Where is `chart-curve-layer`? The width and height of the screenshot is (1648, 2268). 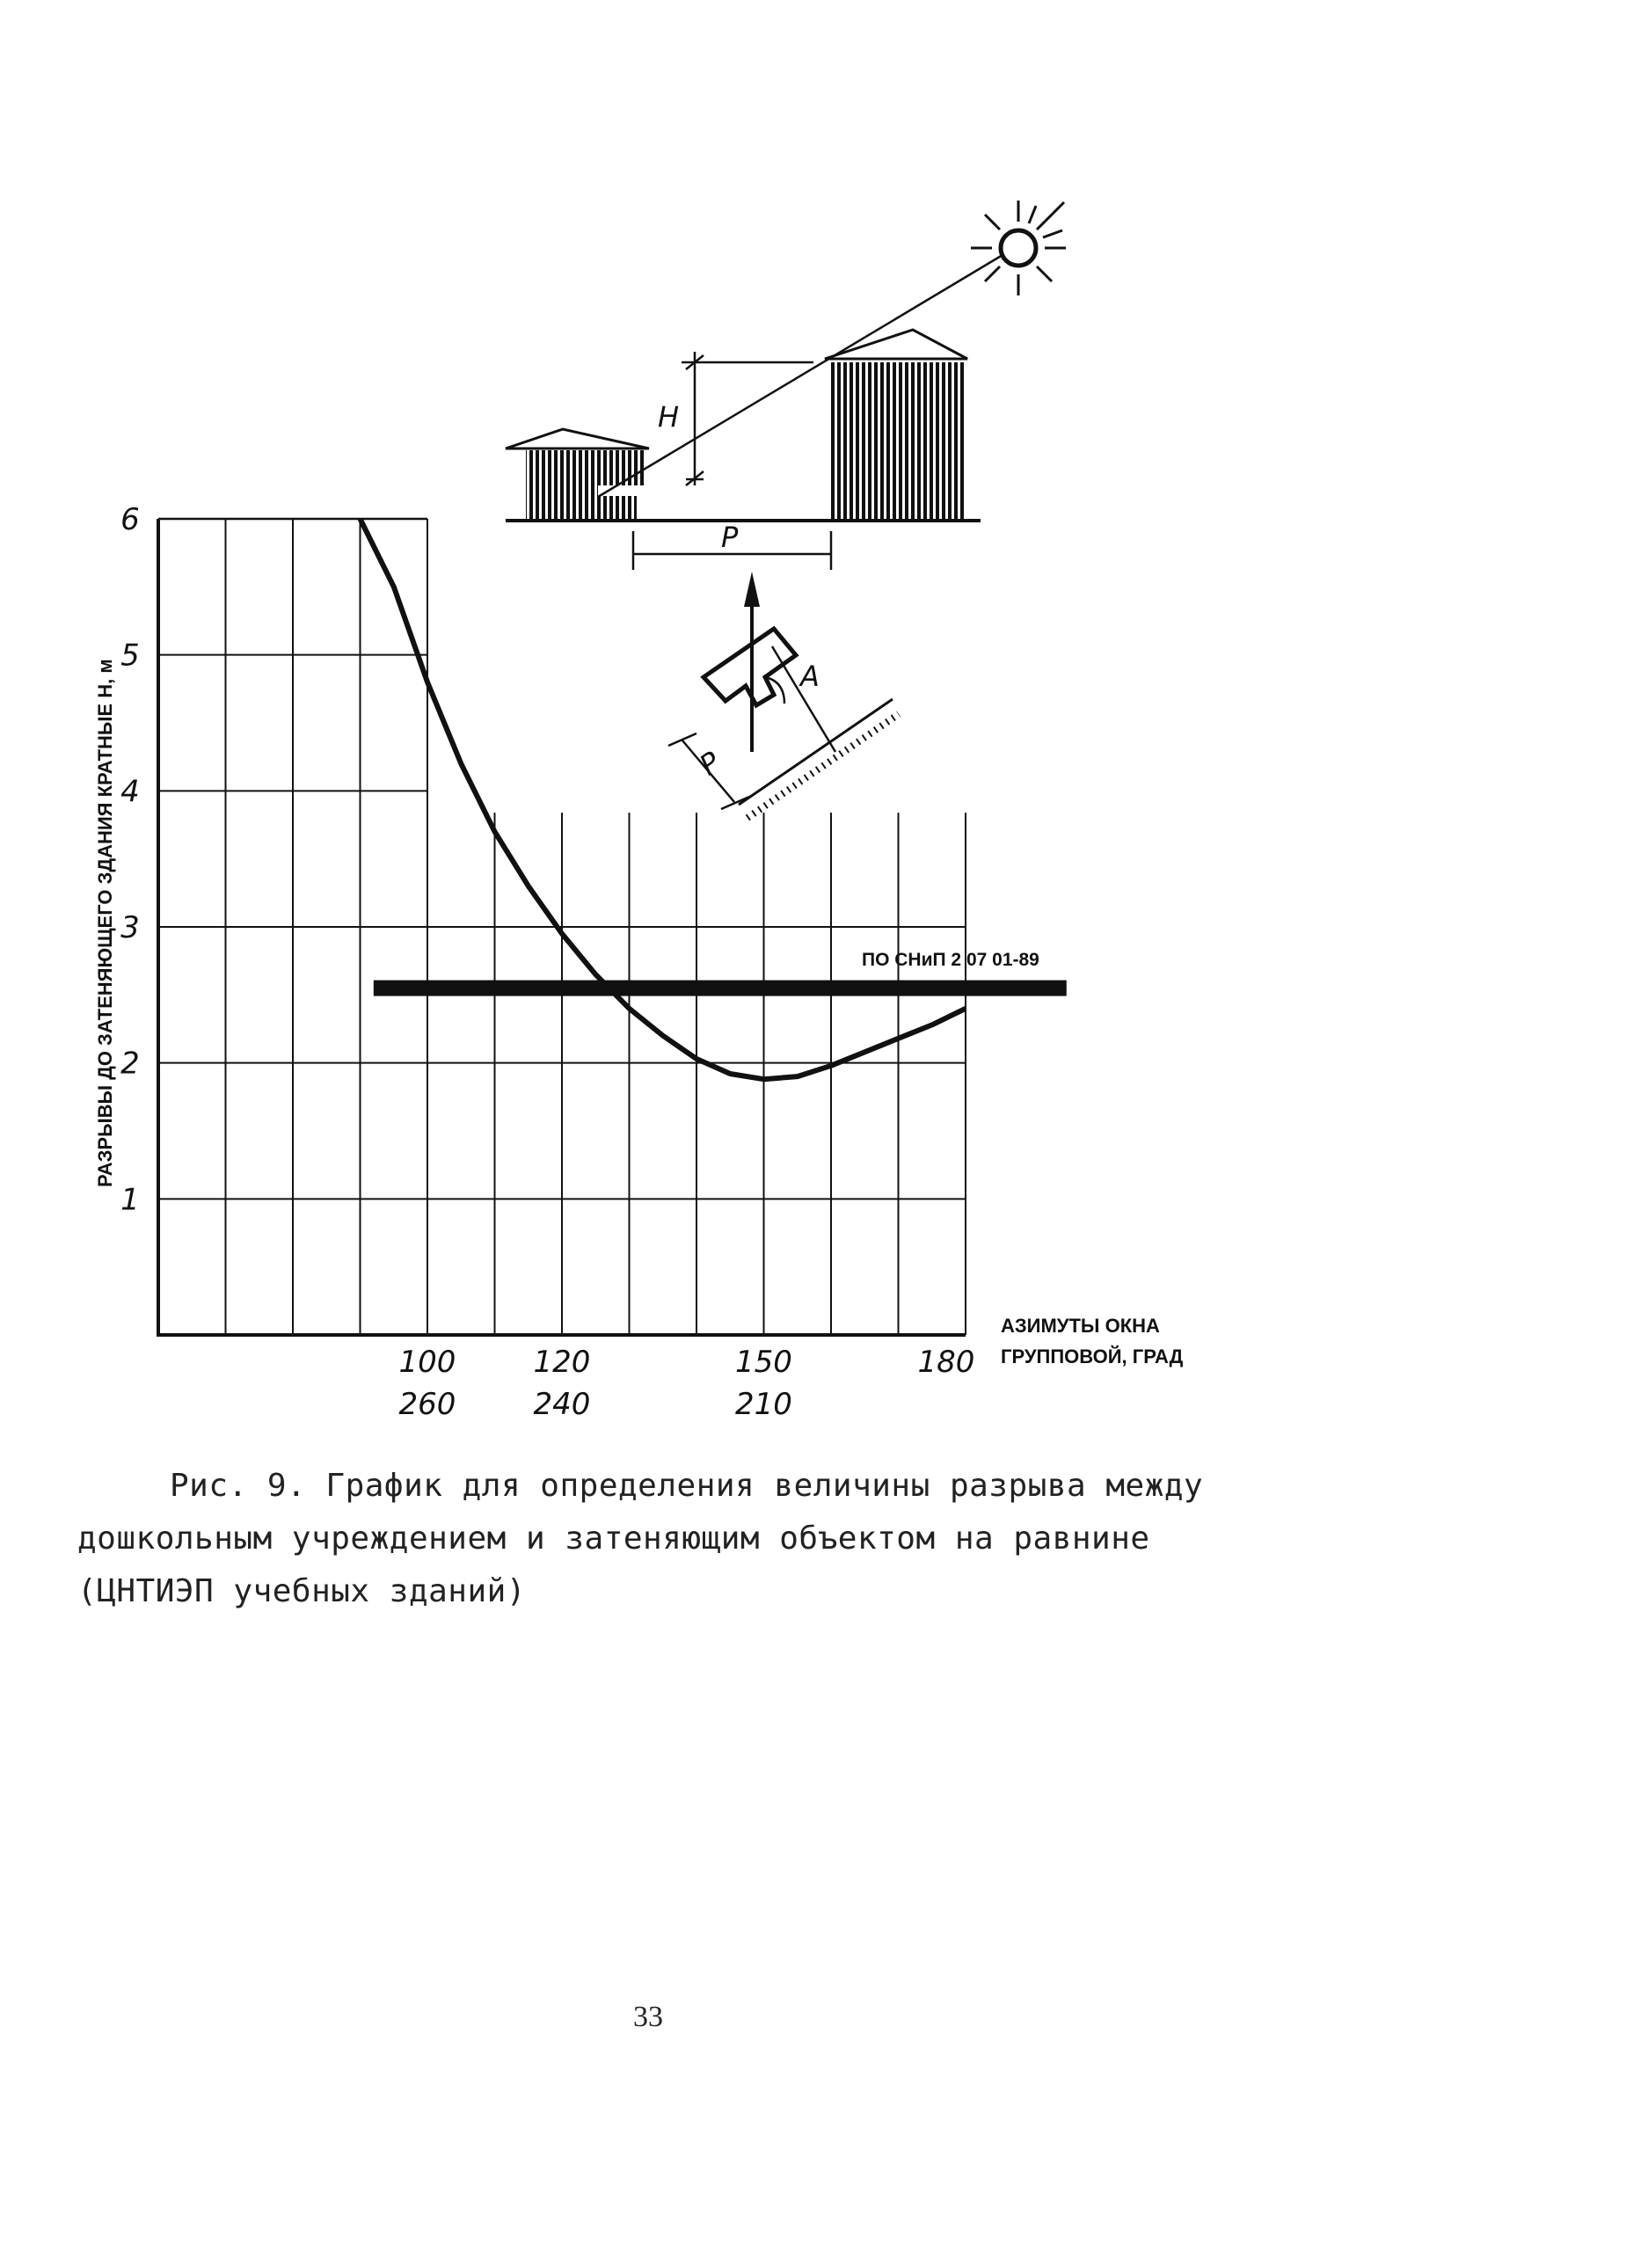 chart-curve-layer is located at coordinates (662, 800).